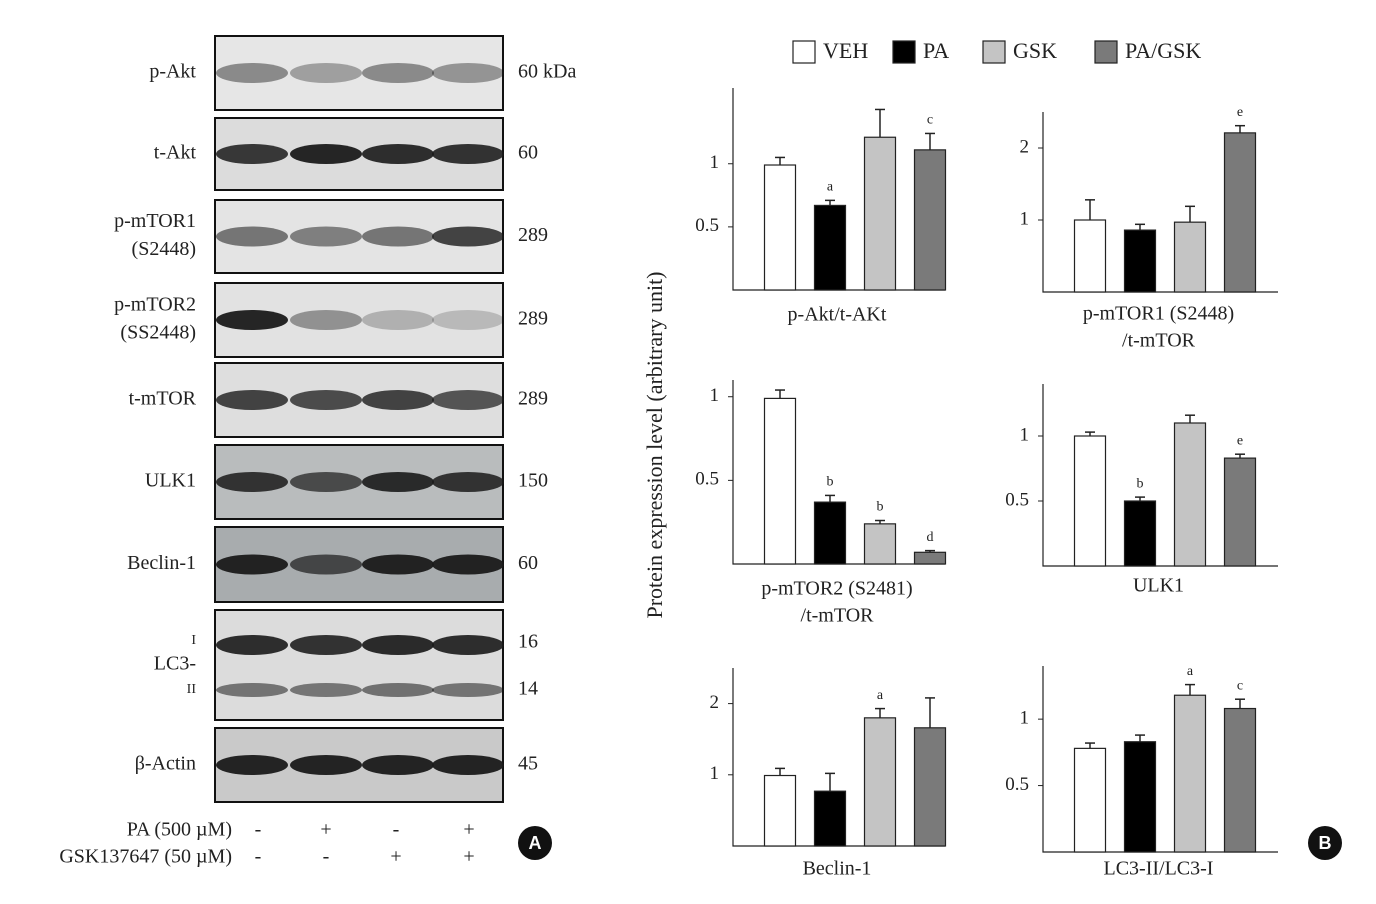  Describe the element at coordinates (1106, 52) in the screenshot. I see `legend-swatch` at that location.